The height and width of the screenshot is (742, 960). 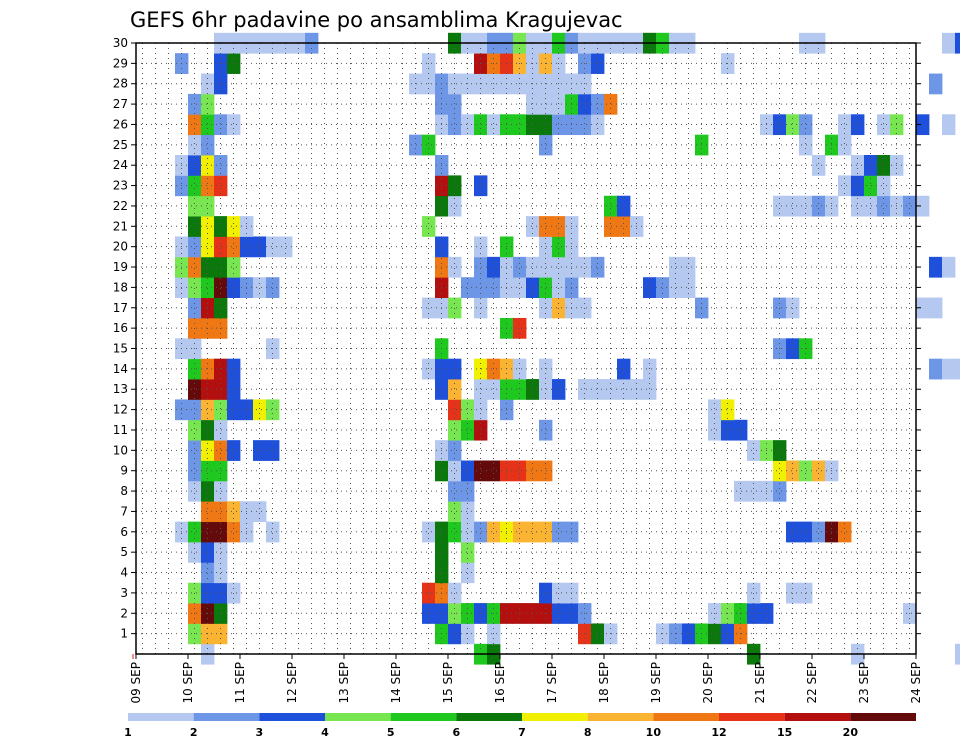 I want to click on colorbar-label: 10, so click(x=654, y=732).